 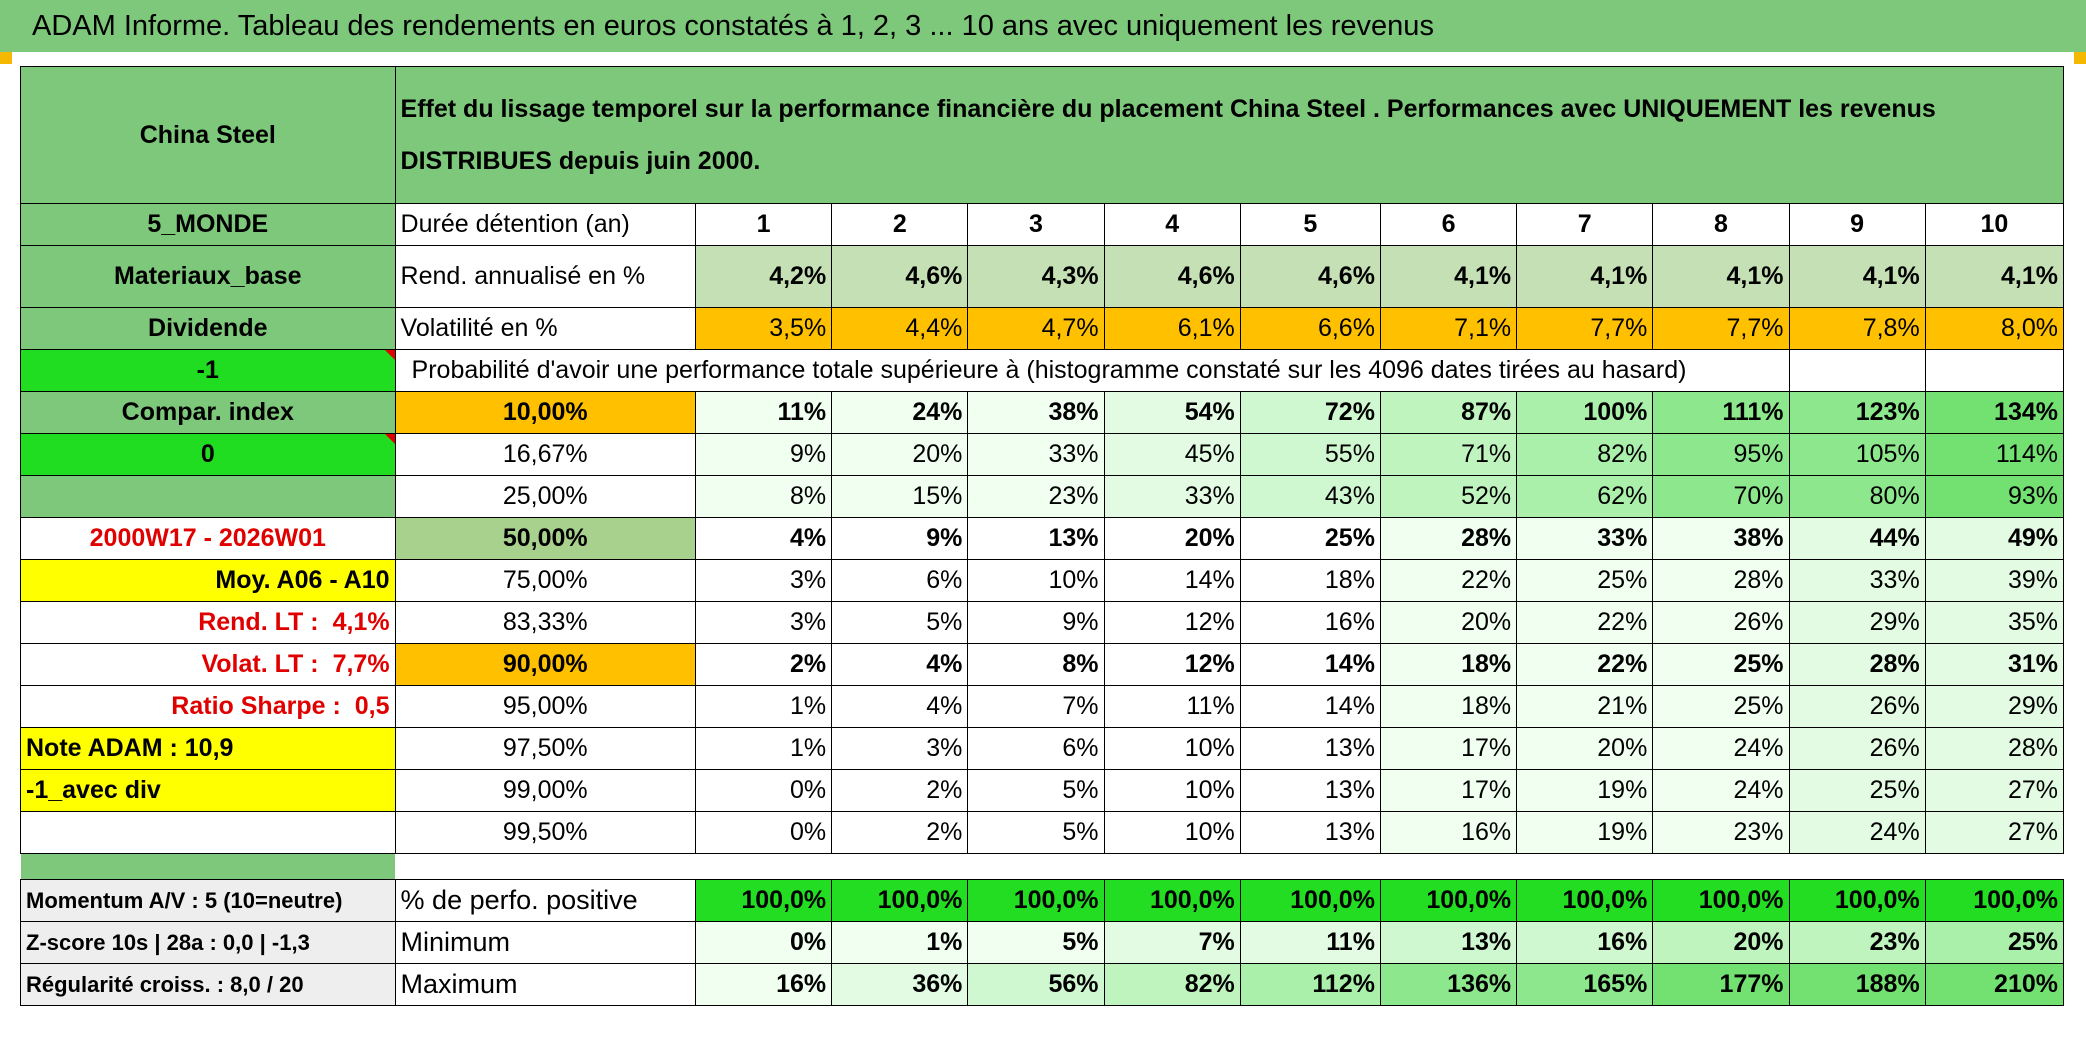 I want to click on quantile-value: 2%, so click(x=900, y=790).